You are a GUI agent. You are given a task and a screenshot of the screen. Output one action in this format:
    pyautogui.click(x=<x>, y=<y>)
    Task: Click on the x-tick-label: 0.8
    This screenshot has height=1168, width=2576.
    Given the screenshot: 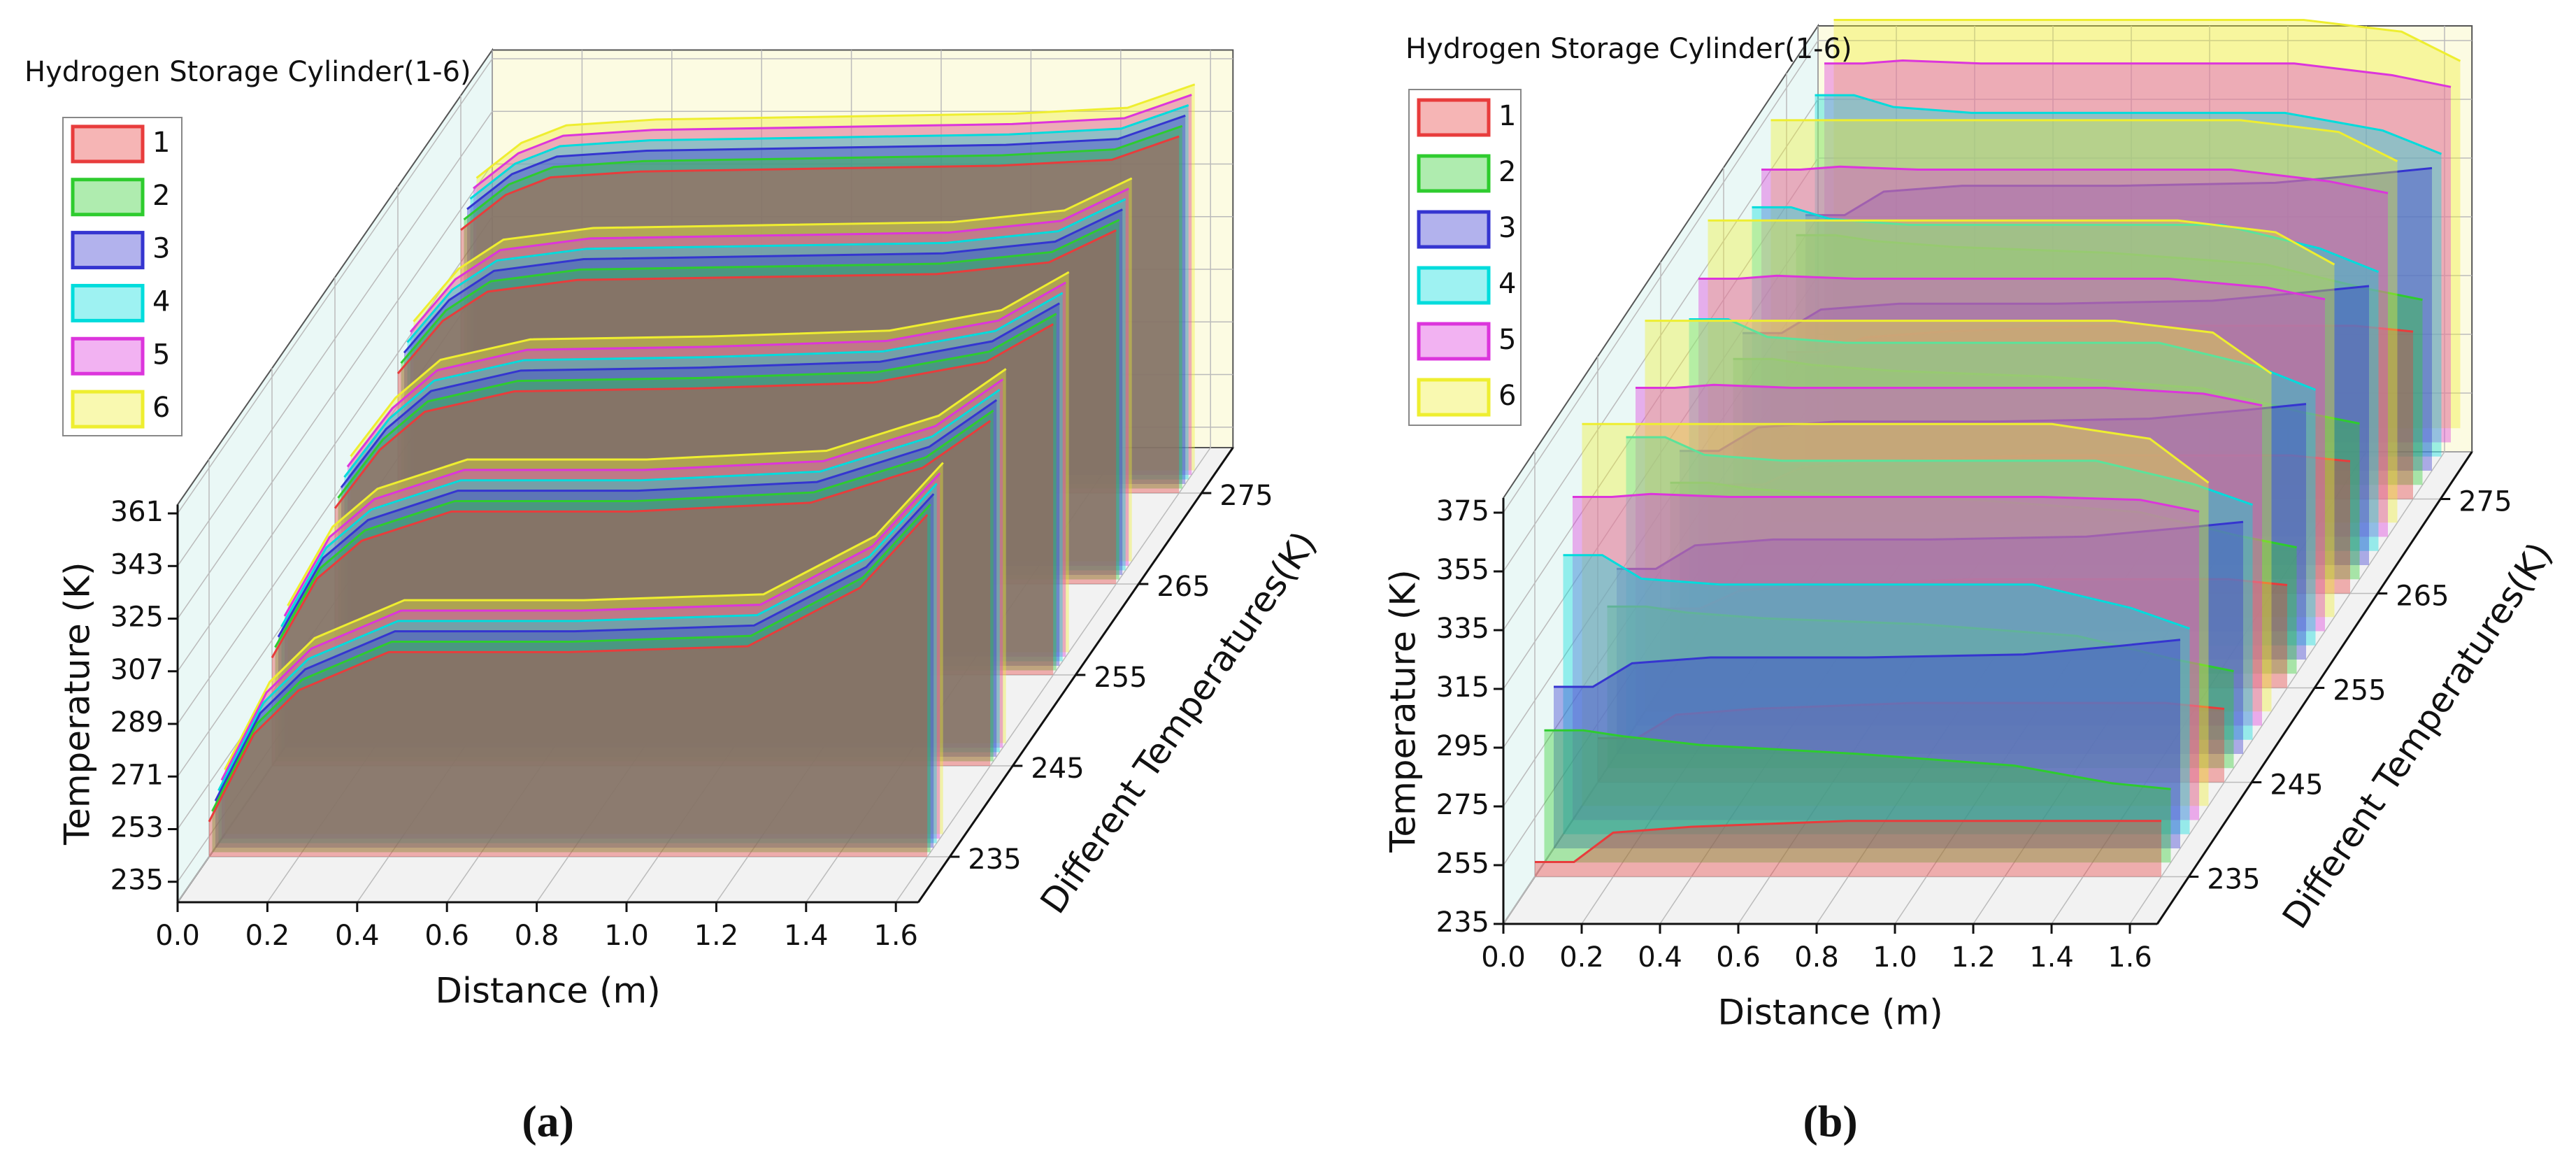 What is the action you would take?
    pyautogui.click(x=537, y=936)
    